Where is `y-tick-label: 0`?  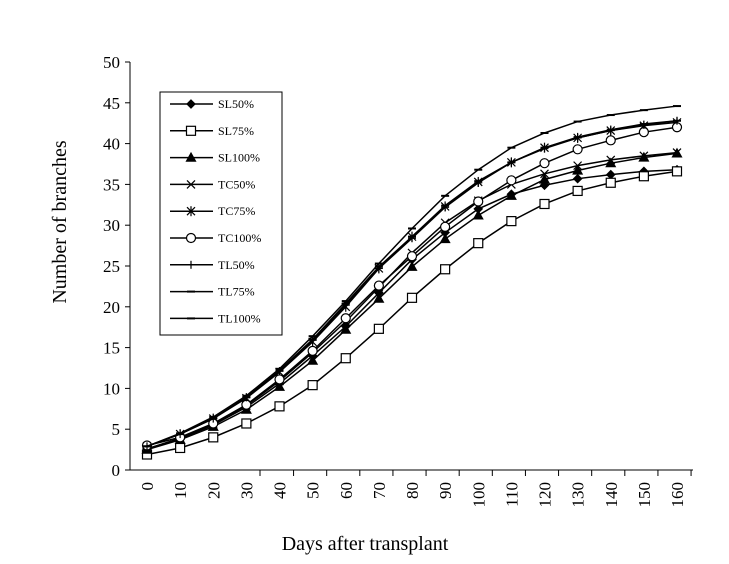
y-tick-label: 0 is located at coordinates (116, 470).